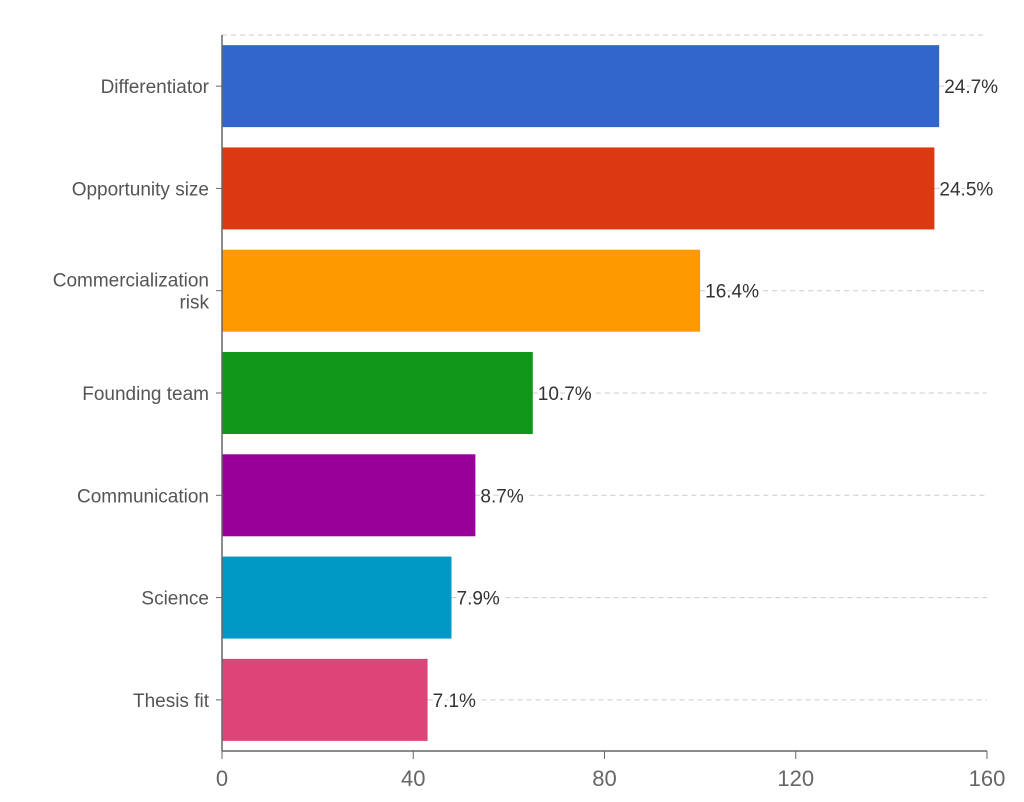 The width and height of the screenshot is (1024, 802). Describe the element at coordinates (966, 189) in the screenshot. I see `data-label: 24.5%` at that location.